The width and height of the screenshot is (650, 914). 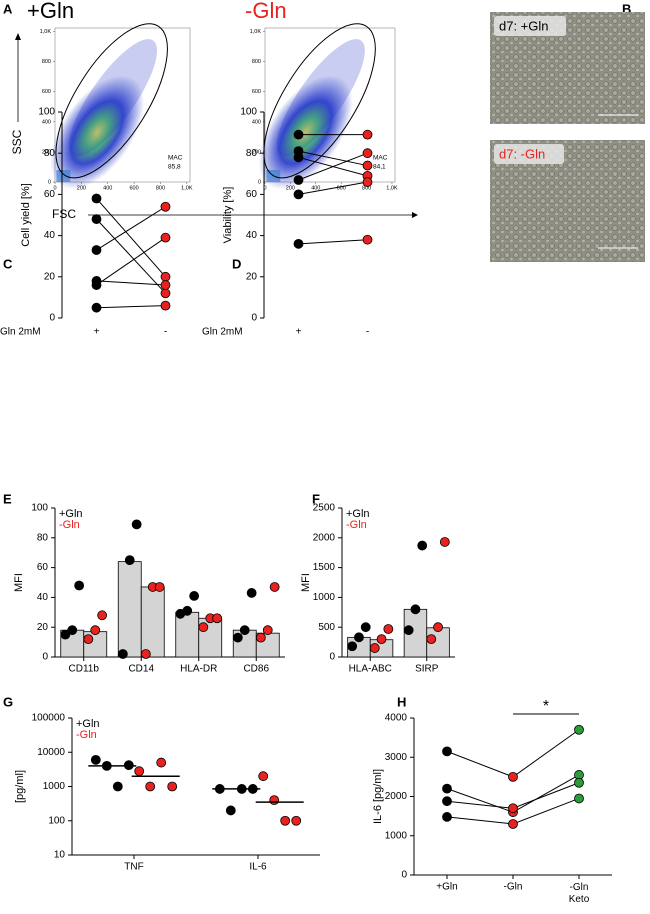 What do you see at coordinates (546, 706) in the screenshot?
I see `significance: *` at bounding box center [546, 706].